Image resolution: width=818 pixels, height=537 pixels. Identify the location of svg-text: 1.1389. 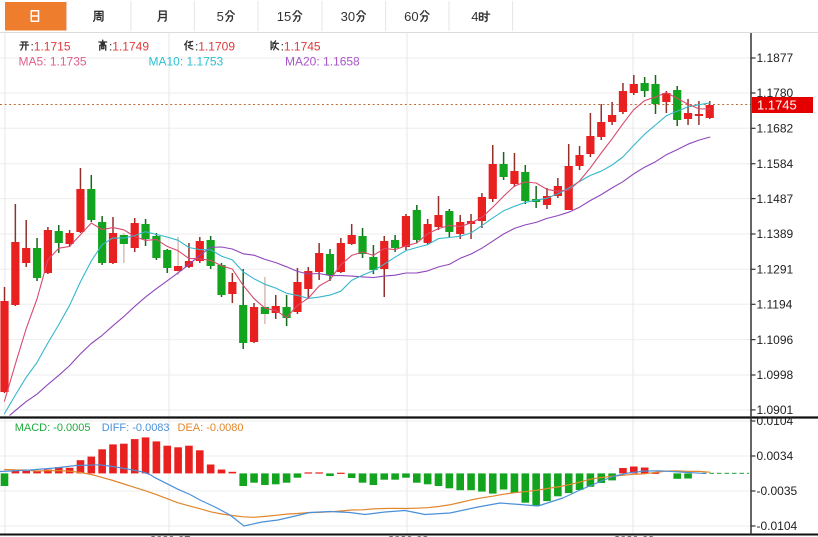
(775, 234).